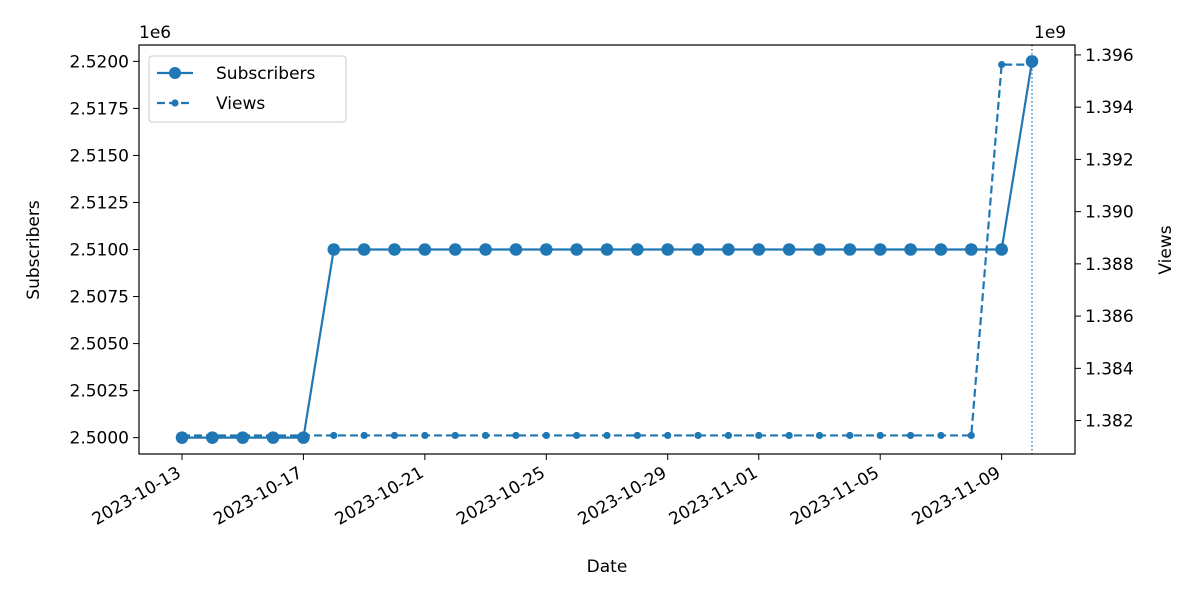 The height and width of the screenshot is (600, 1200). I want to click on x-tick-label: 2023-10-13, so click(137, 496).